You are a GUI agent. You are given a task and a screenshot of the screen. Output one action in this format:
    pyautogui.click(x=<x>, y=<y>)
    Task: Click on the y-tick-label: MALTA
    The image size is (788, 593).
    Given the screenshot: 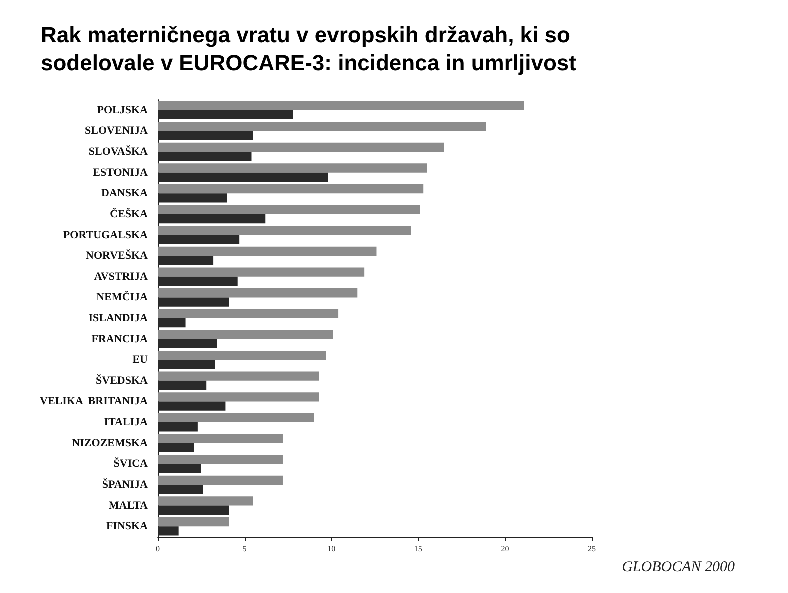 What is the action you would take?
    pyautogui.click(x=128, y=506)
    